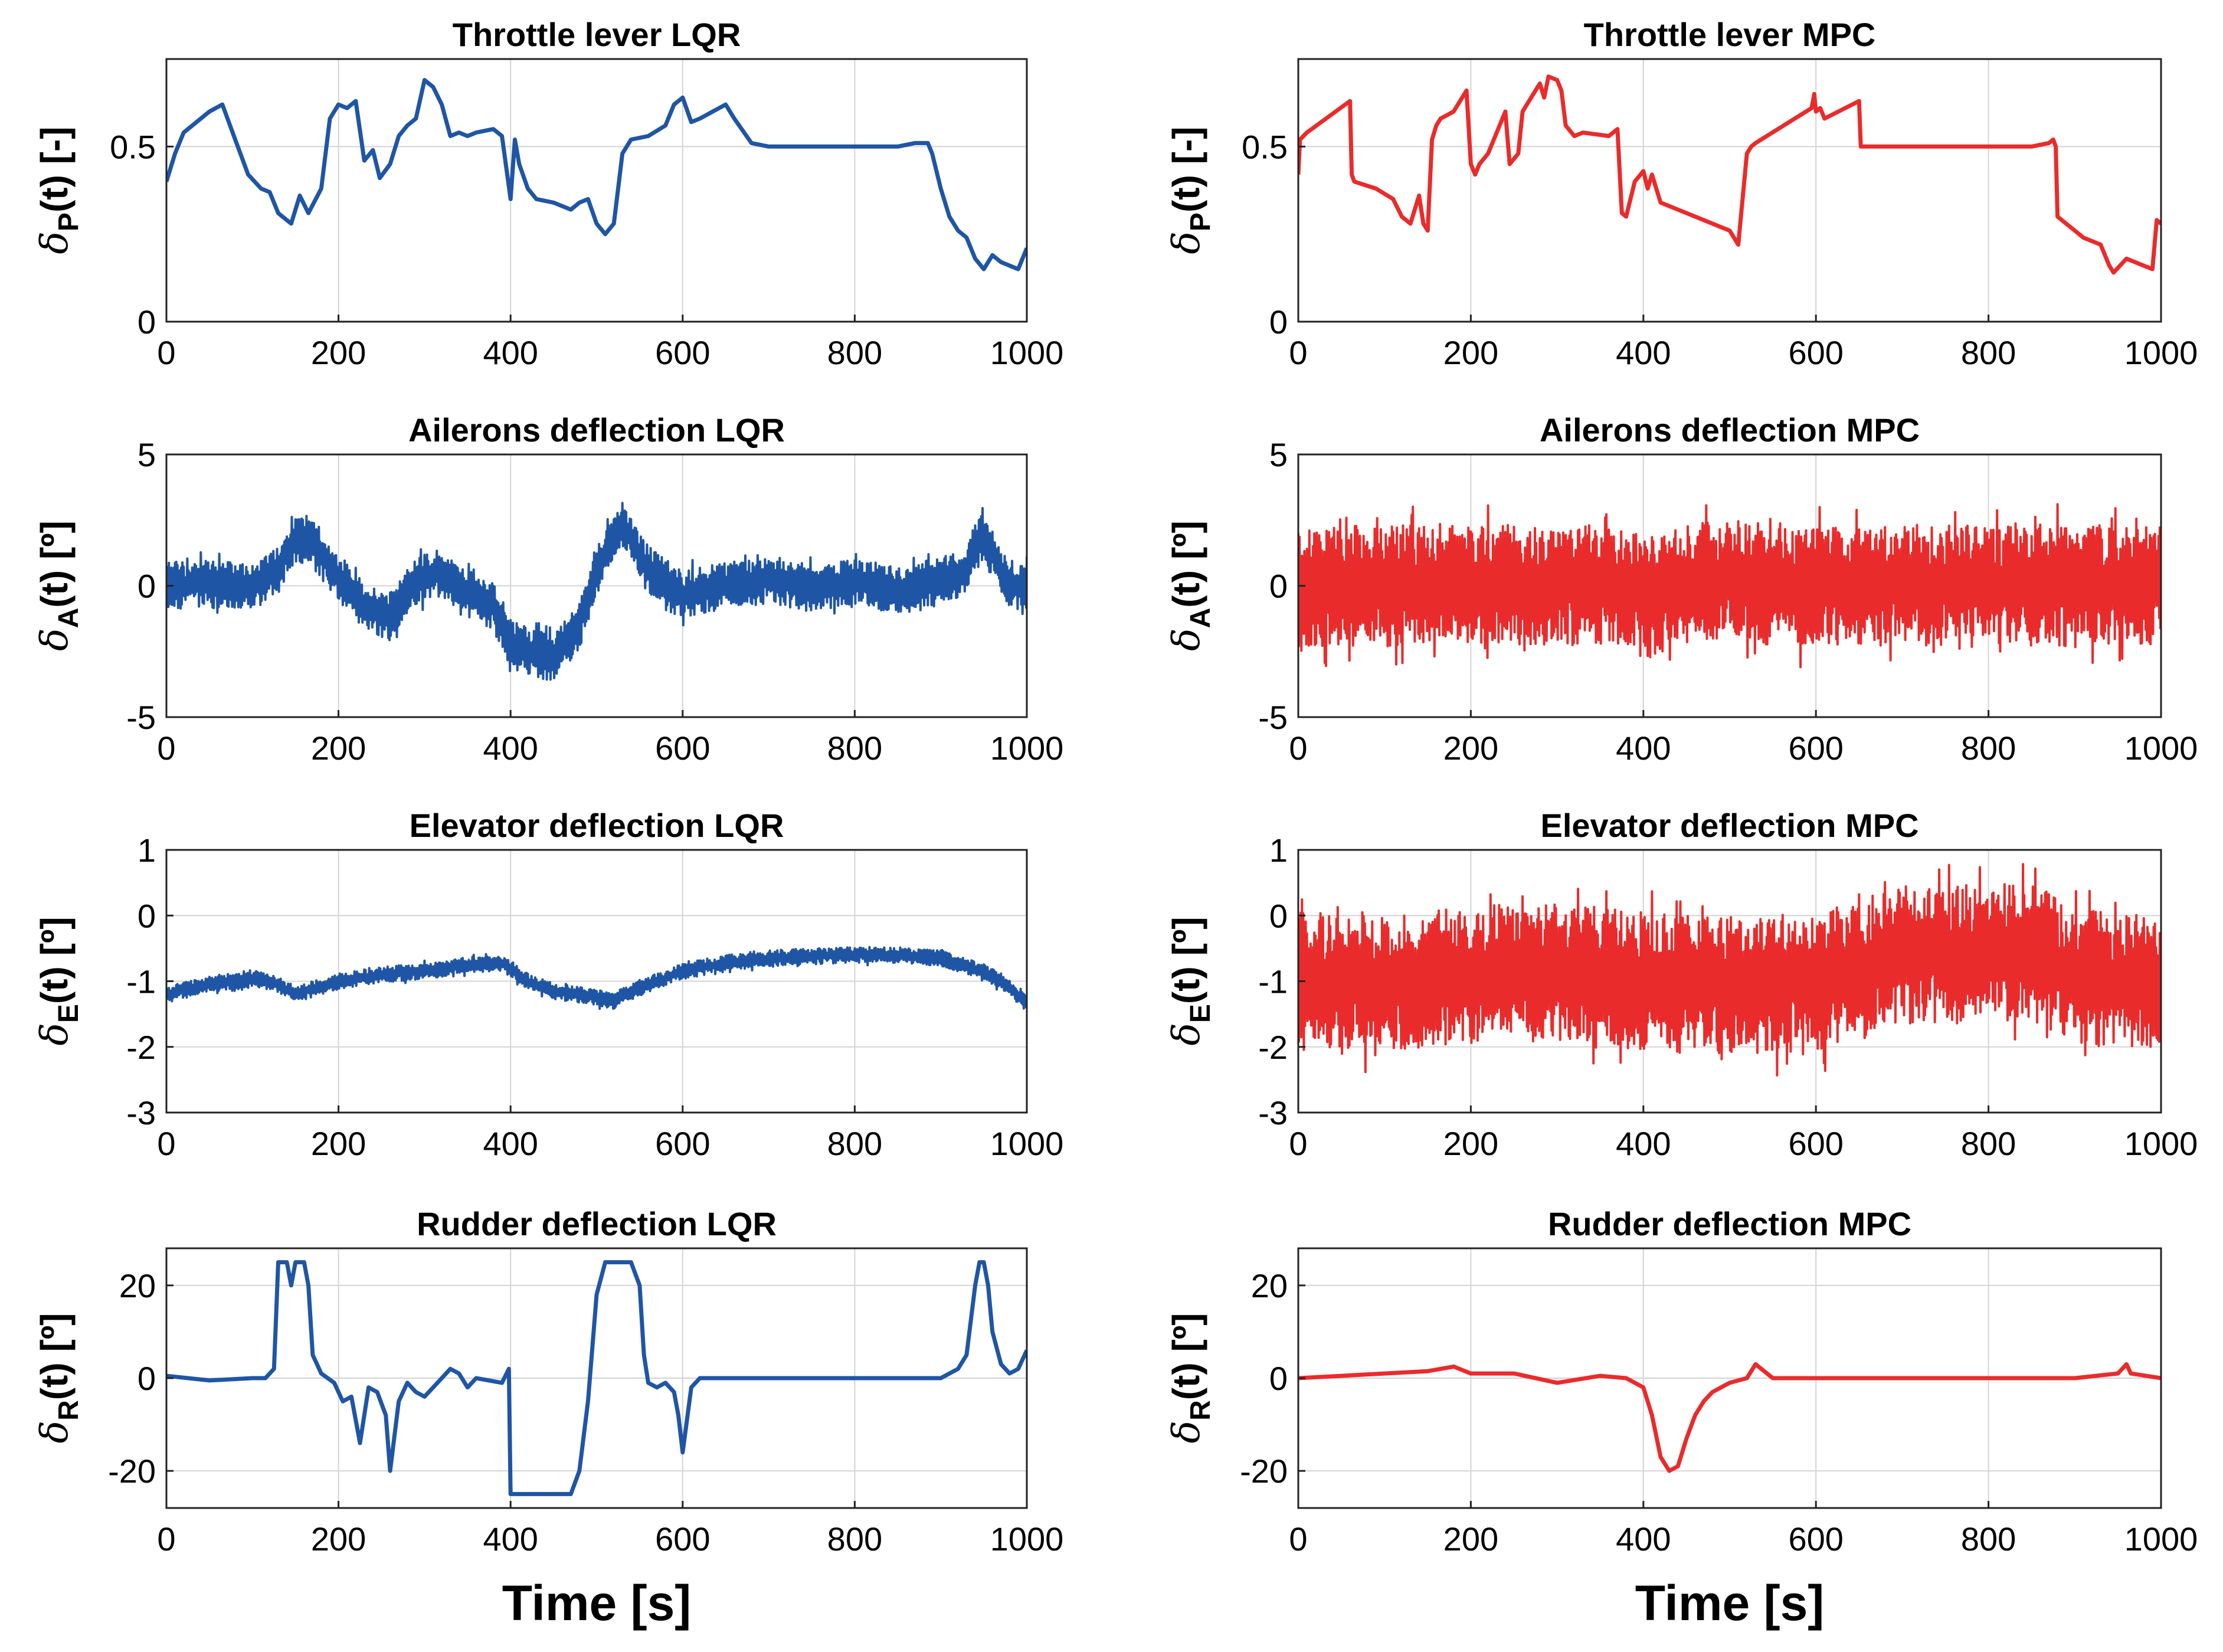 The image size is (2223, 1652). Describe the element at coordinates (597, 1223) in the screenshot. I see `chart-title: Rudder deflection LQR` at that location.